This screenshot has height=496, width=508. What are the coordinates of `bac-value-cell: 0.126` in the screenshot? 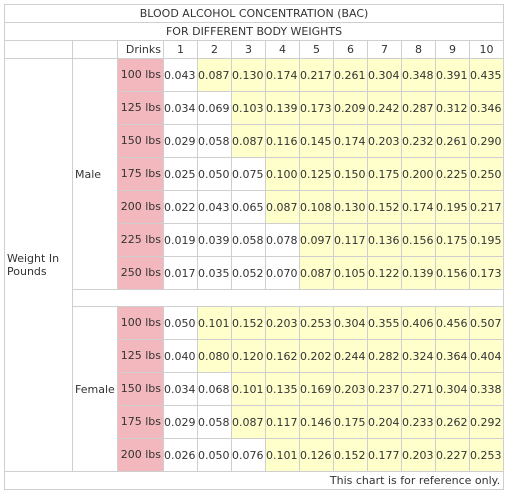 It's located at (316, 455).